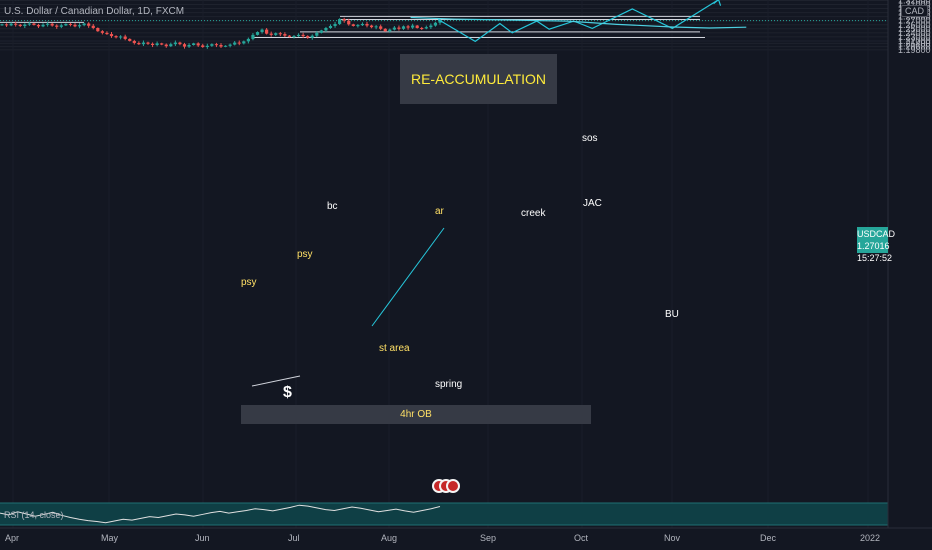  Describe the element at coordinates (914, 5) in the screenshot. I see `price-tick-label: 1.31000` at that location.